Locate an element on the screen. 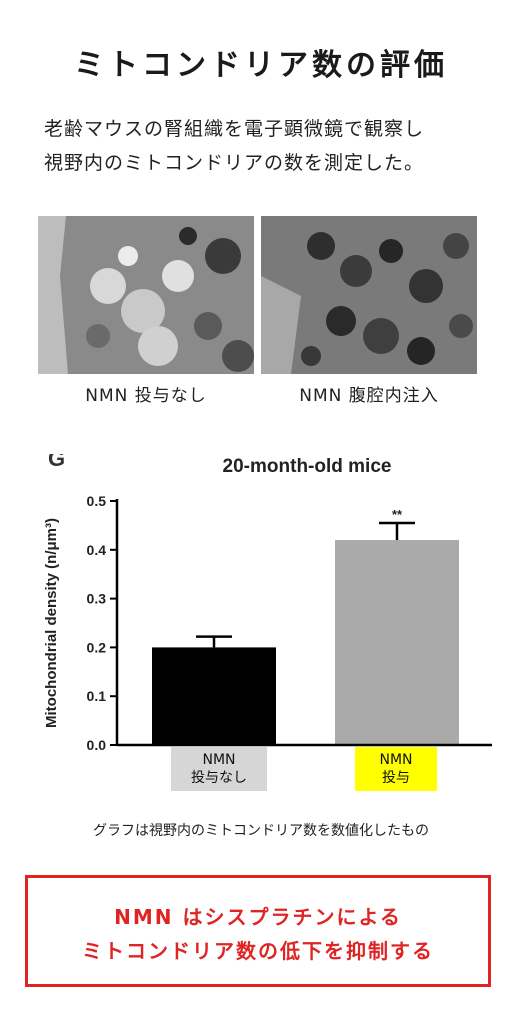  y-tick-label-4: 0.4 is located at coordinates (97, 550).